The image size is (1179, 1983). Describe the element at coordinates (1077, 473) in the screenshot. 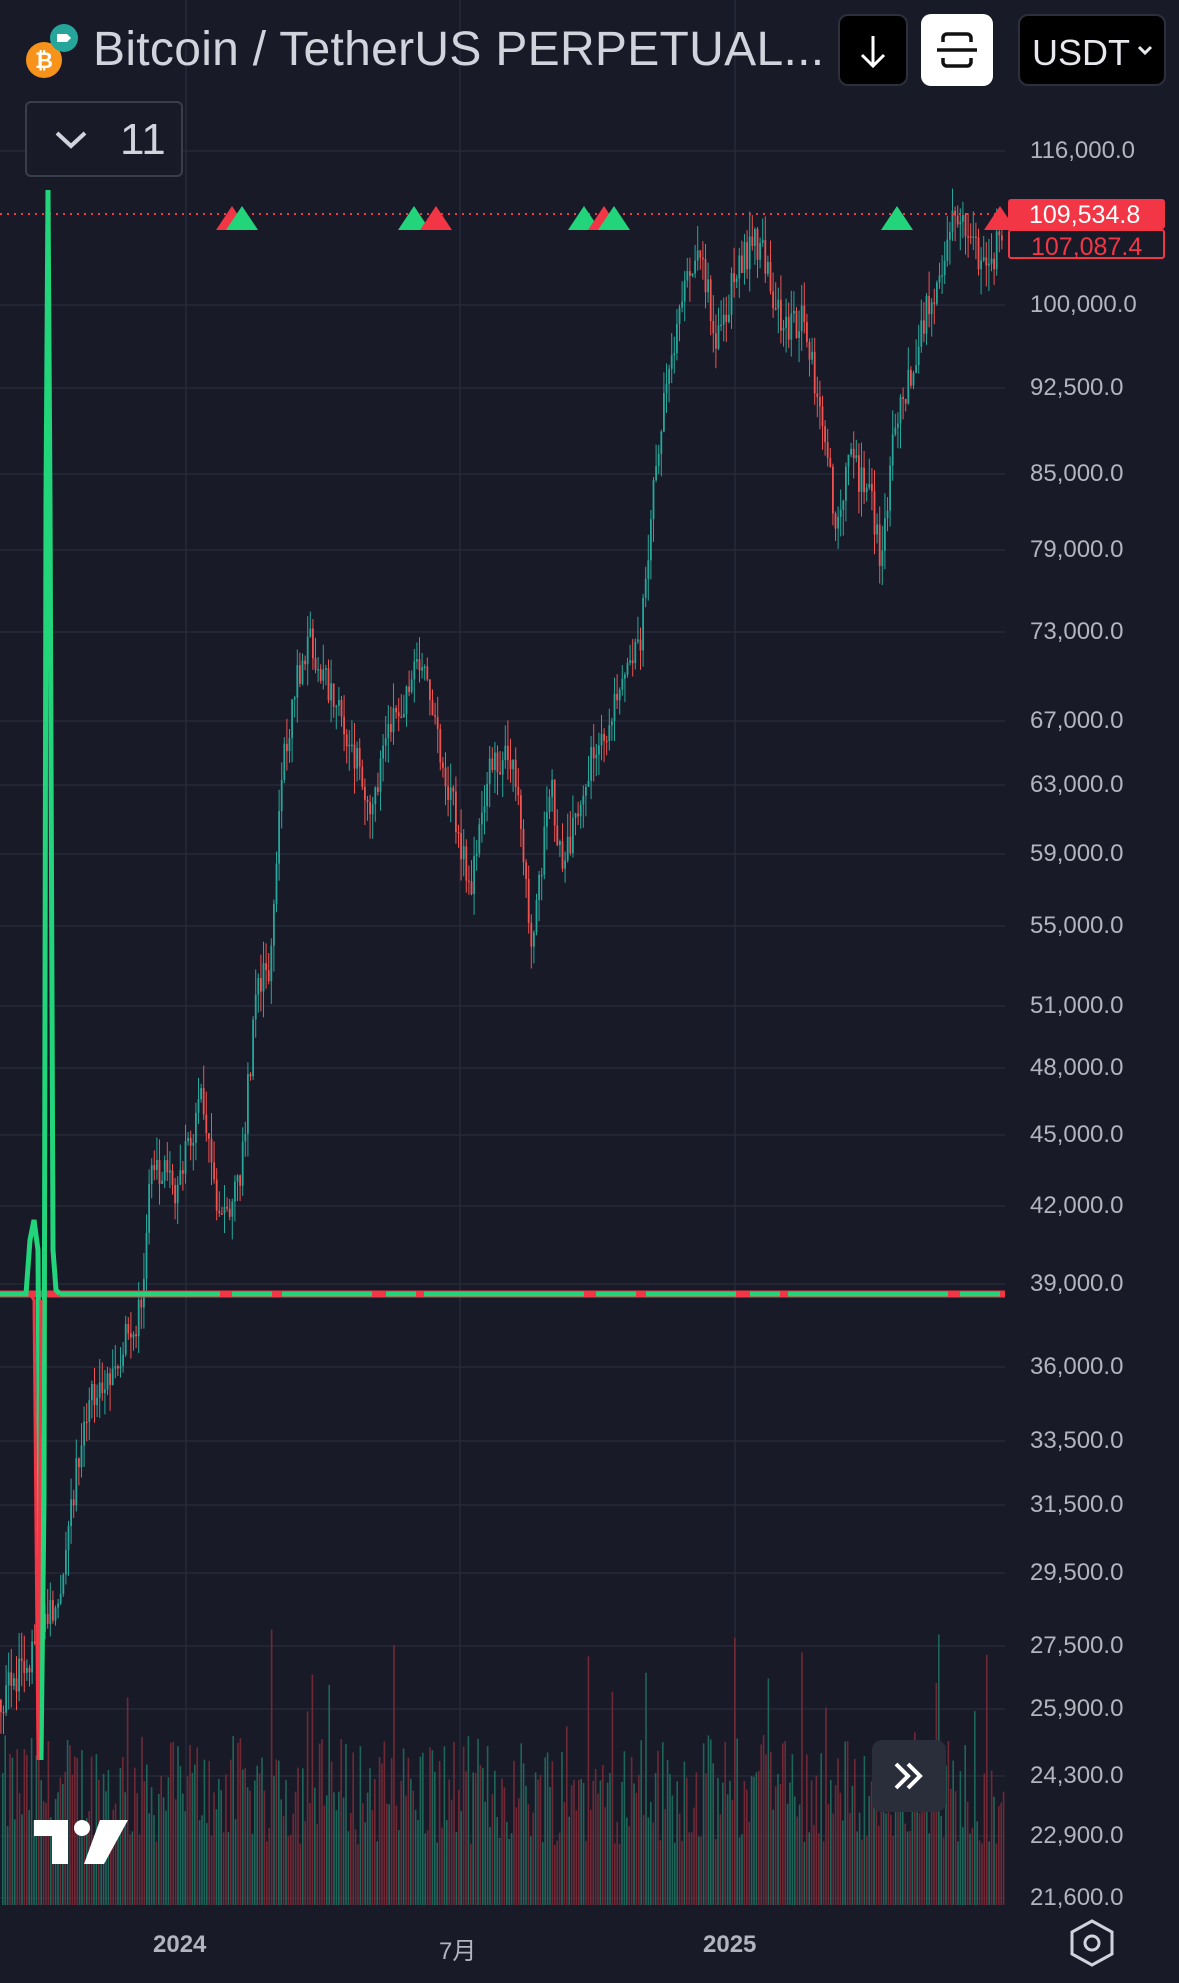

I see `price-scale-label: 85,000.0` at that location.